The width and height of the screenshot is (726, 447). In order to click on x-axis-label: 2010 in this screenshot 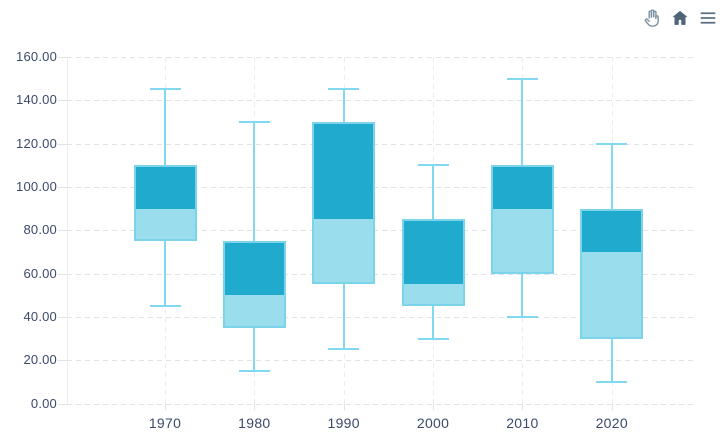, I will do `click(522, 423)`.